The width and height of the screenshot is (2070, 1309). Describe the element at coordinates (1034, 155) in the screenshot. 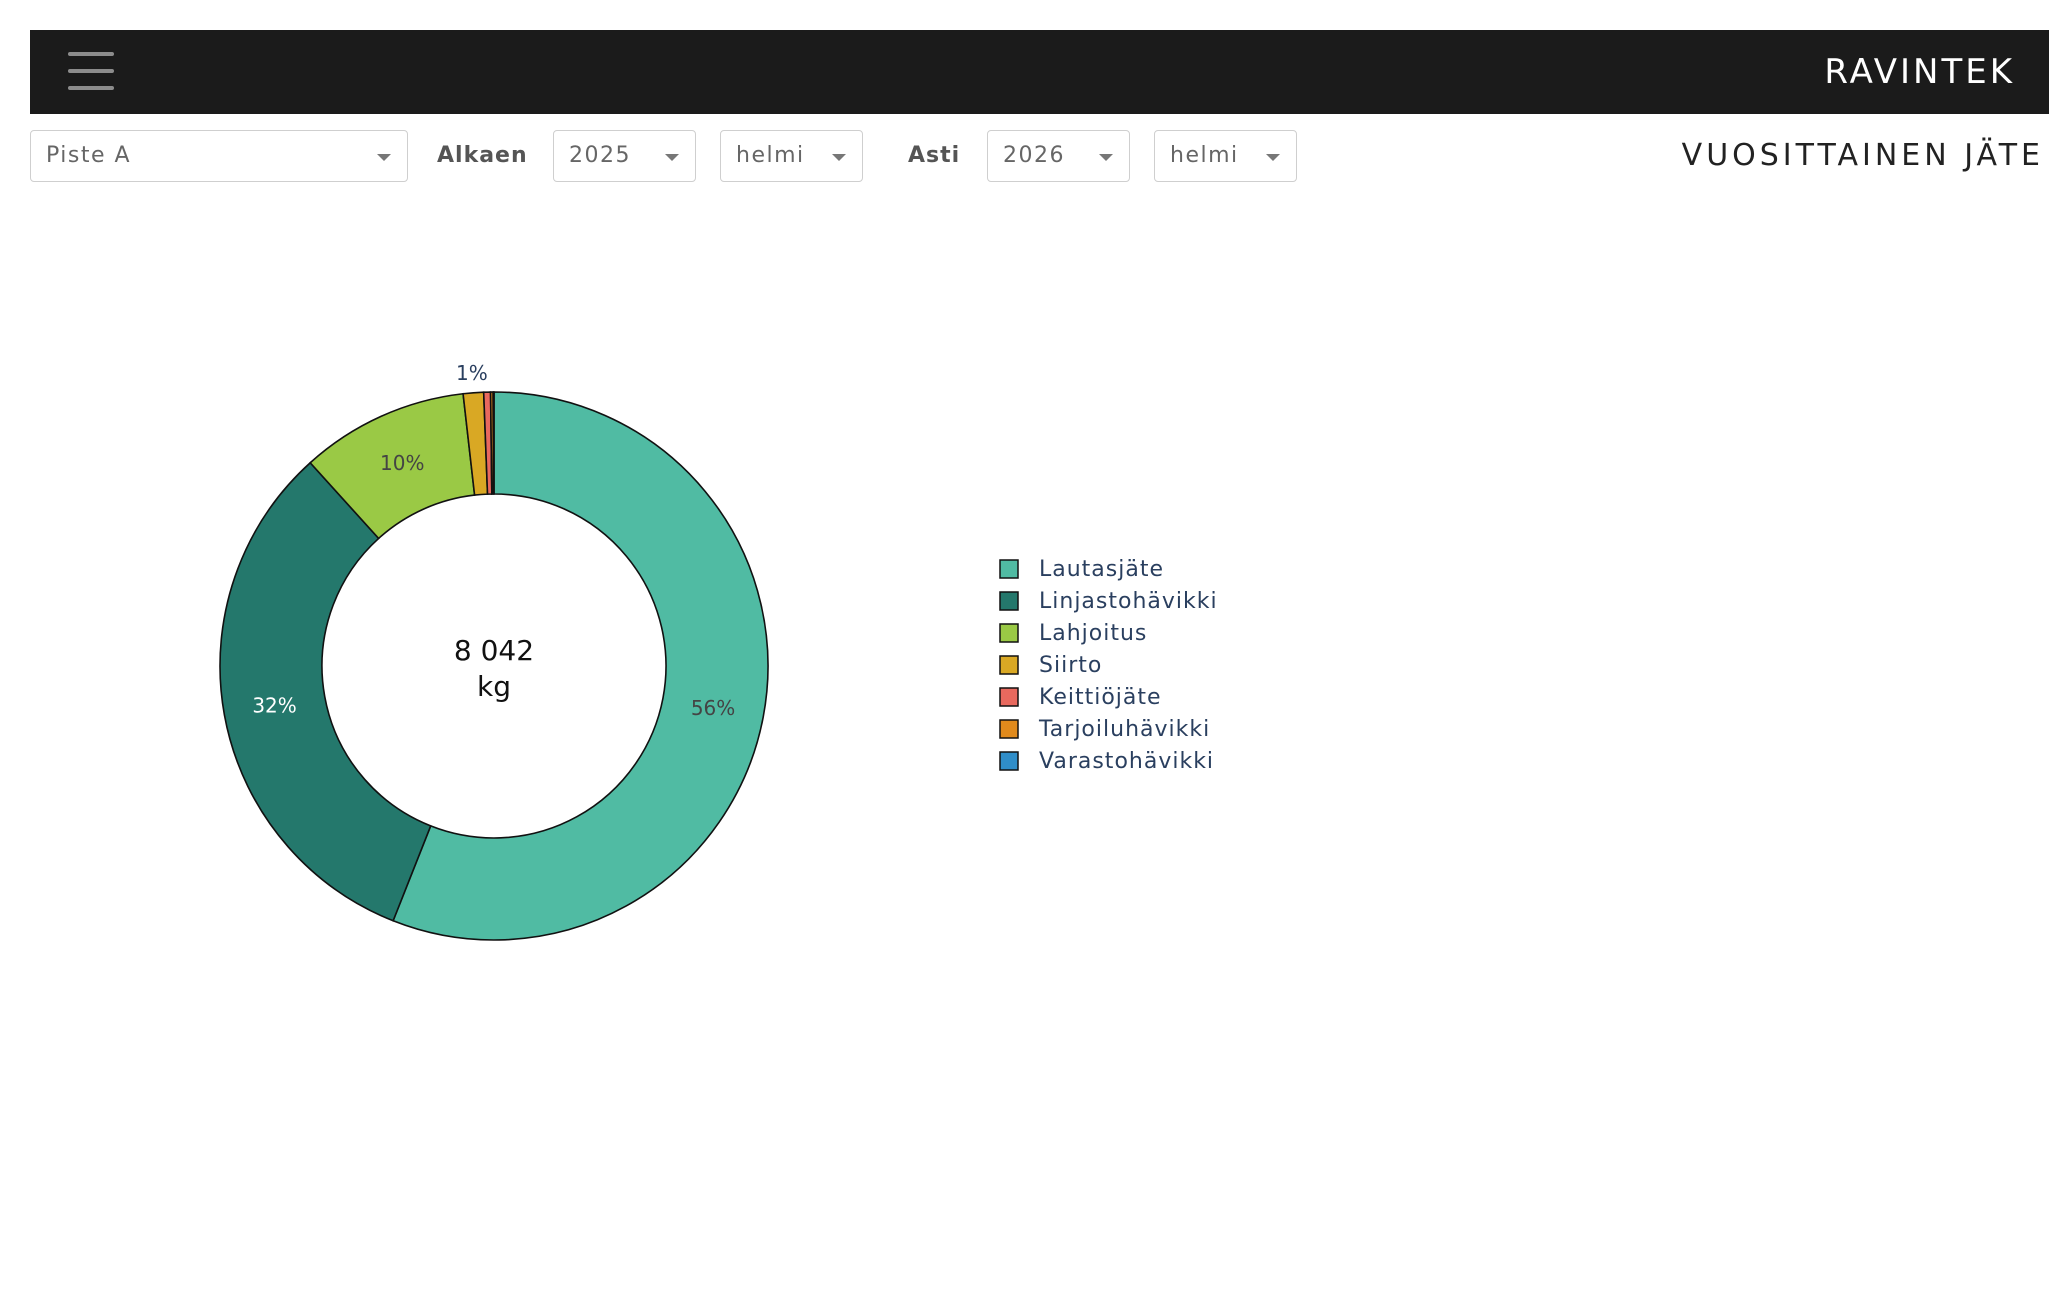

I see `to-year-value: 2026` at that location.